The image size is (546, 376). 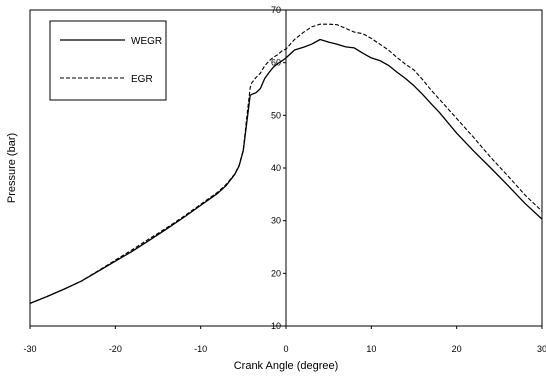 What do you see at coordinates (200, 349) in the screenshot?
I see `x-tick-label: -10` at bounding box center [200, 349].